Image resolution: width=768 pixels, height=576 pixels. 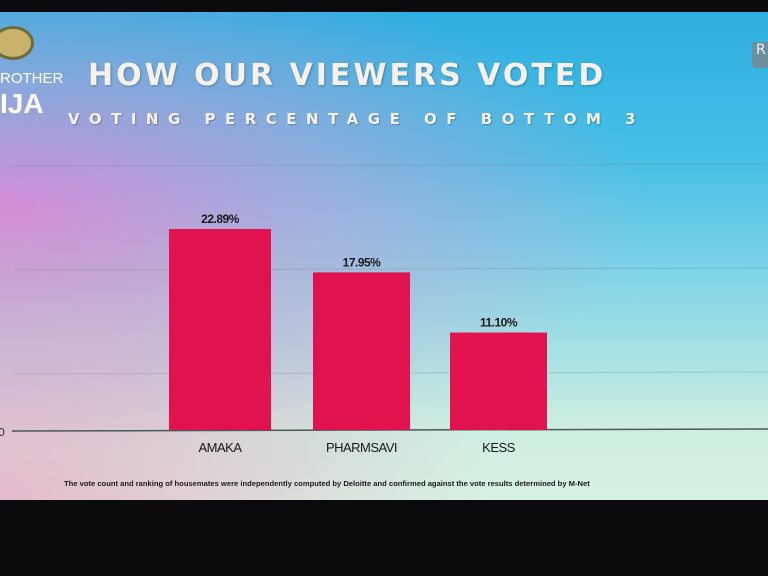 I want to click on chart-subtitle: VOTING PERCENTAGE OF BOTTOM 3, so click(x=357, y=119).